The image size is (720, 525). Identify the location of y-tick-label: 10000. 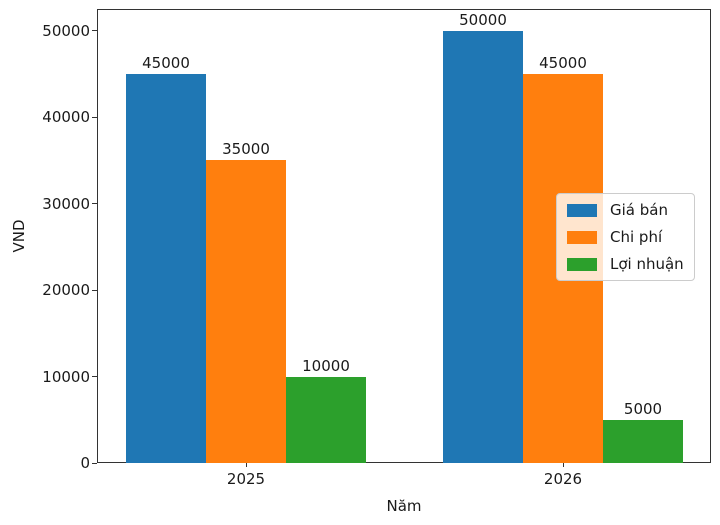
(66, 376).